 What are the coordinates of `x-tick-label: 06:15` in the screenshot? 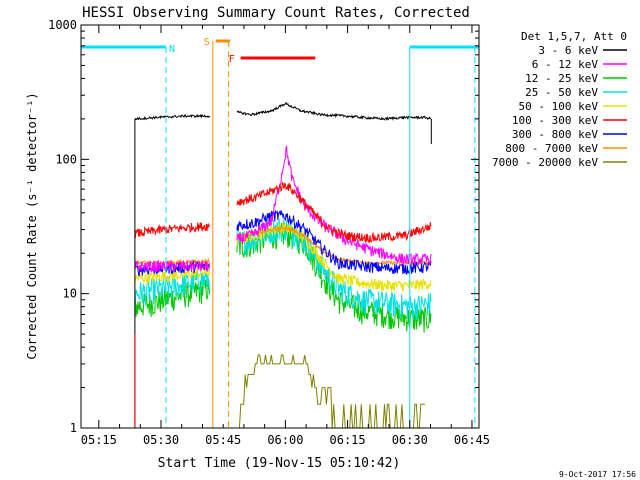 It's located at (348, 440).